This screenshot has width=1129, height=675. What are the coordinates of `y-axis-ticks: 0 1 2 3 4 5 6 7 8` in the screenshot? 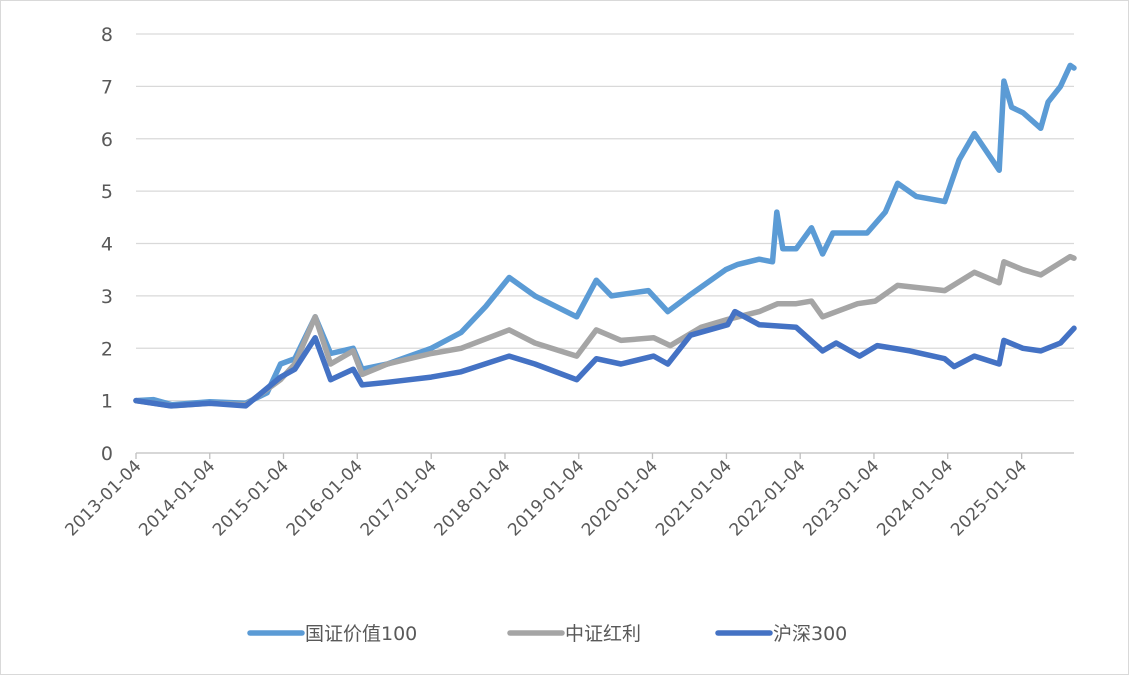 It's located at (107, 244).